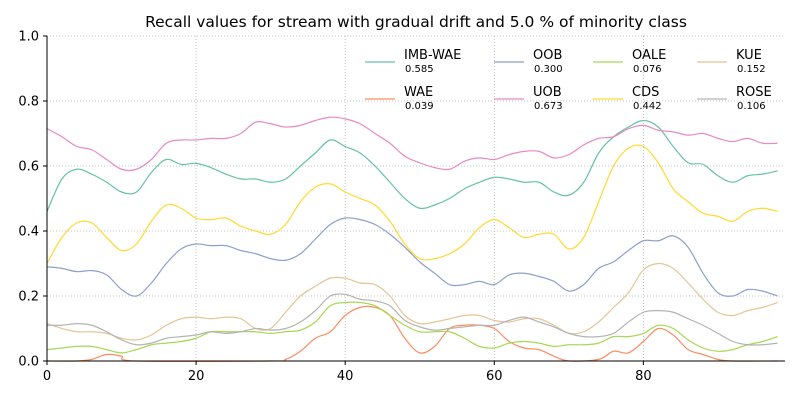  I want to click on series-line-rose, so click(412, 319).